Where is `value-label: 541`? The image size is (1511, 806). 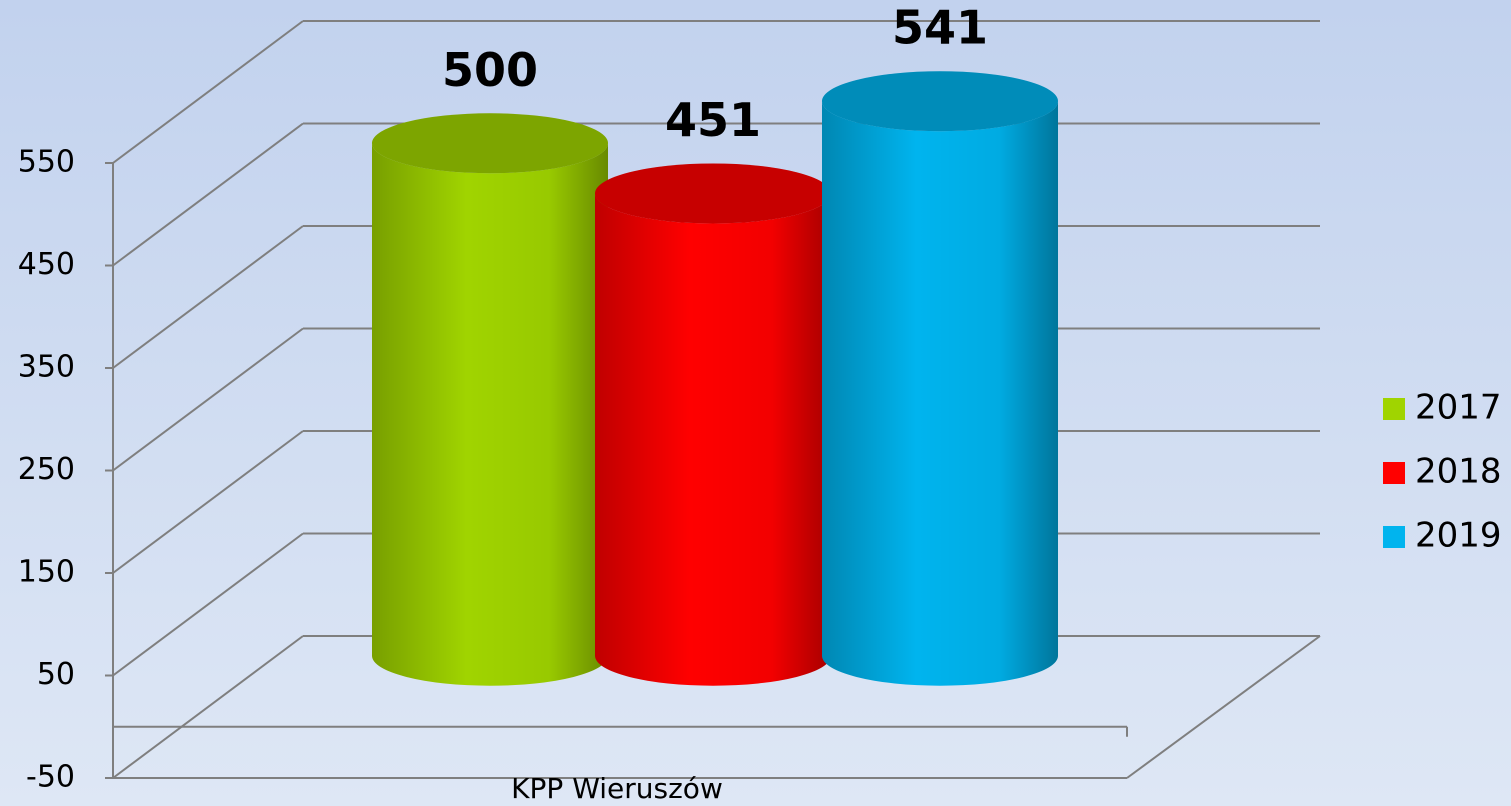 value-label: 541 is located at coordinates (940, 28).